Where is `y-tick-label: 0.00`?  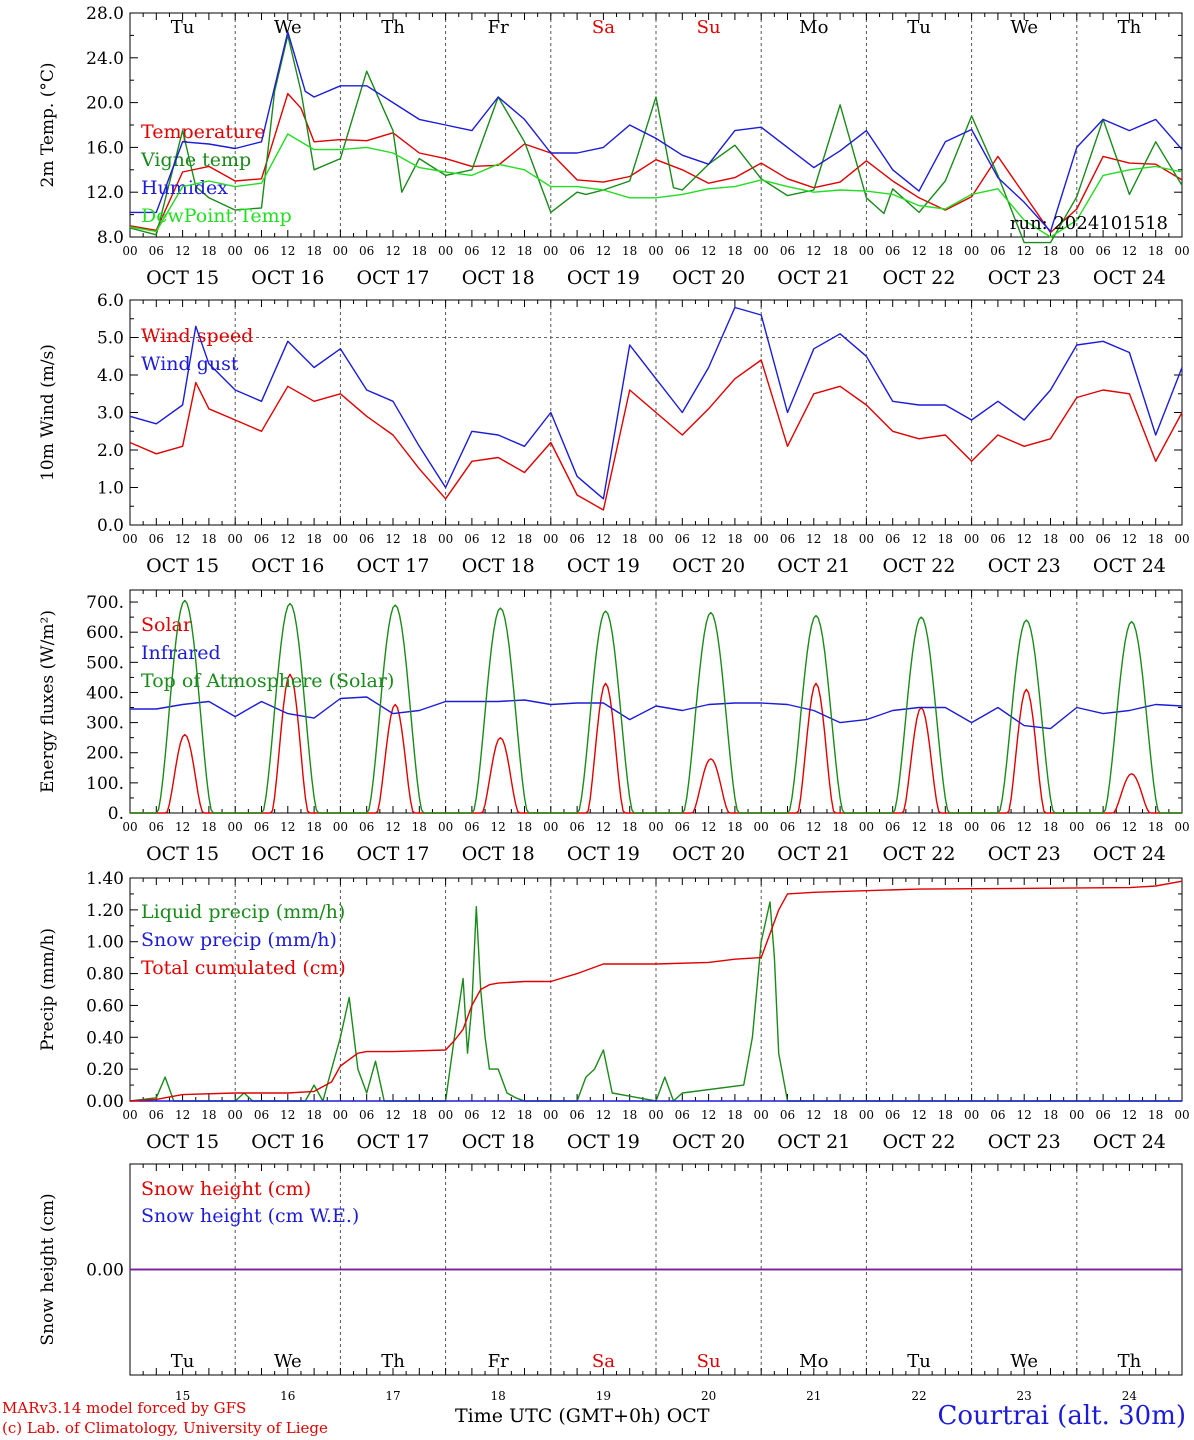
y-tick-label: 0.00 is located at coordinates (105, 1102).